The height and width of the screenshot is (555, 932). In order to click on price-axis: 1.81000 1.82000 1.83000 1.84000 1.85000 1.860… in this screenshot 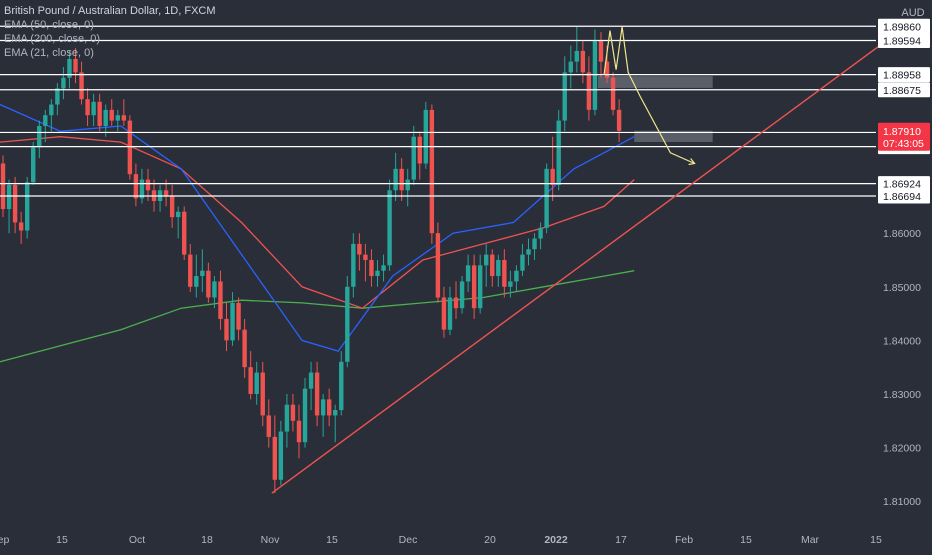, I will do `click(904, 263)`.